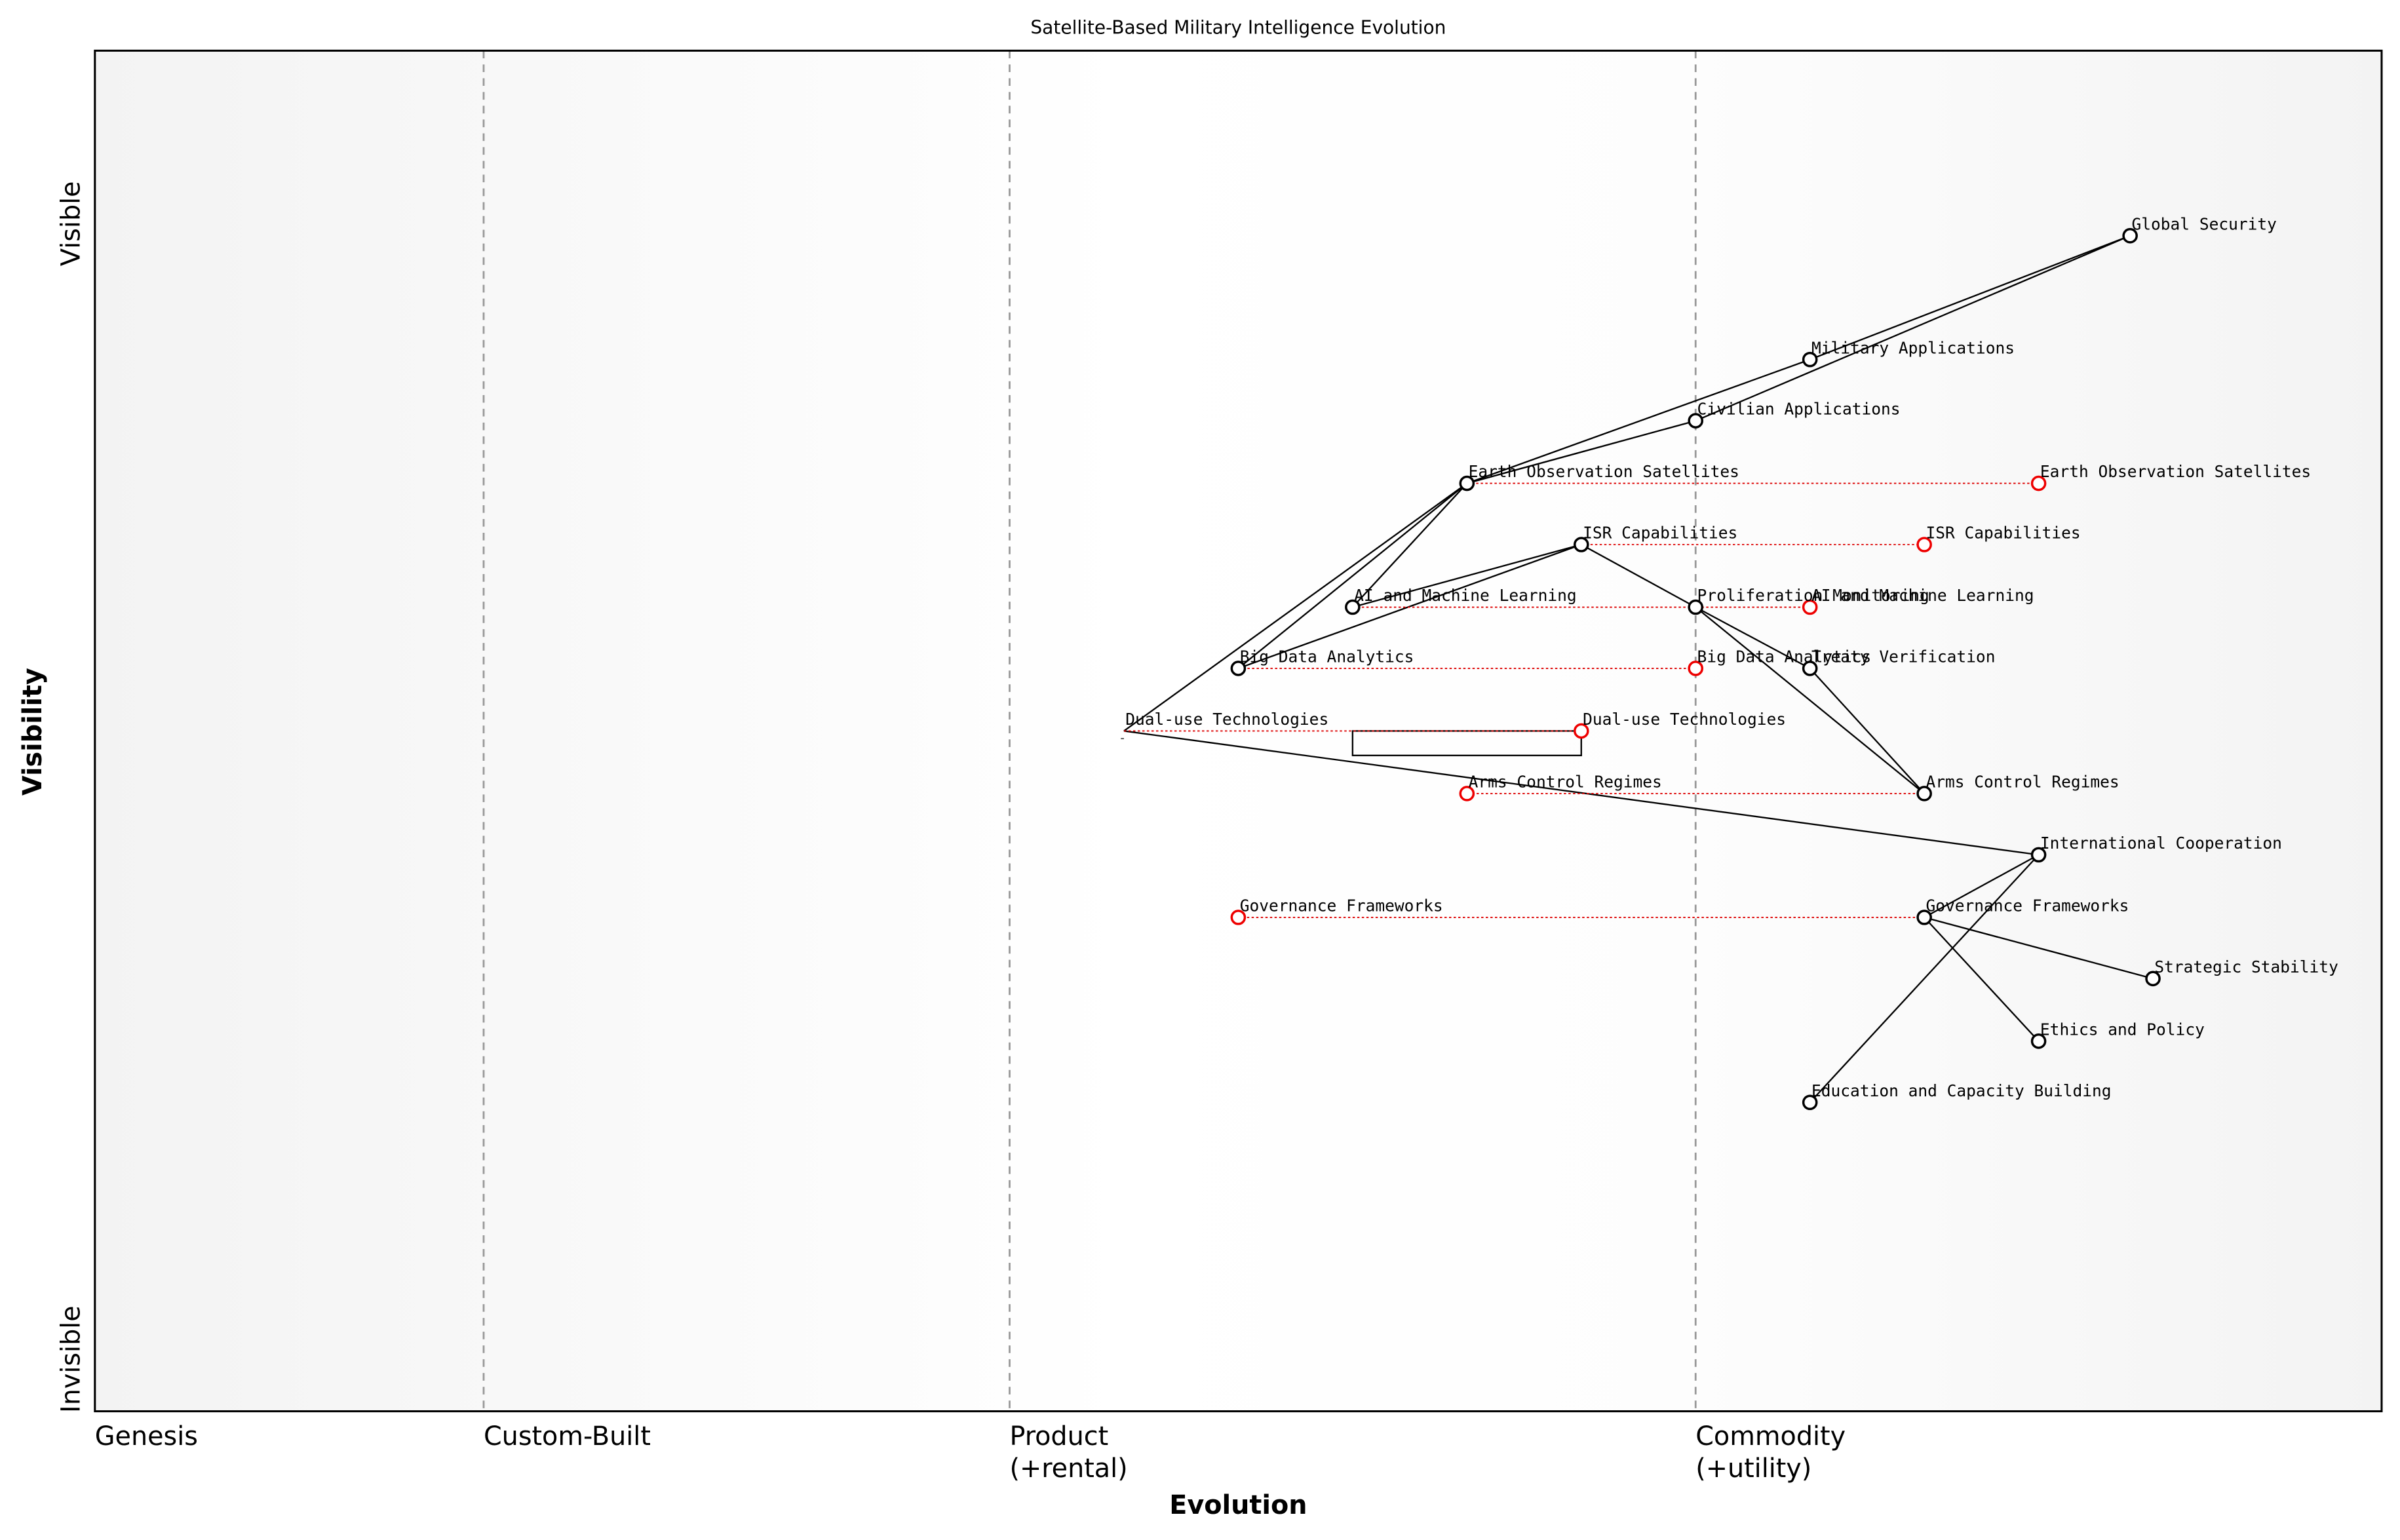  Describe the element at coordinates (2022, 782) in the screenshot. I see `component-label: Arms Control Regimes` at that location.